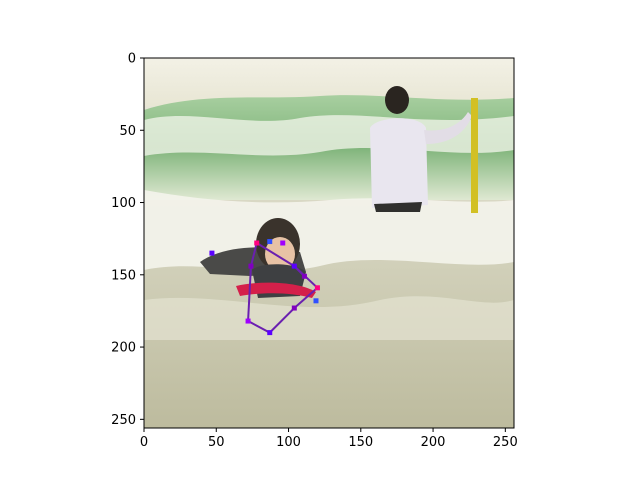  Describe the element at coordinates (216, 442) in the screenshot. I see `x-tick-label: 50` at that location.